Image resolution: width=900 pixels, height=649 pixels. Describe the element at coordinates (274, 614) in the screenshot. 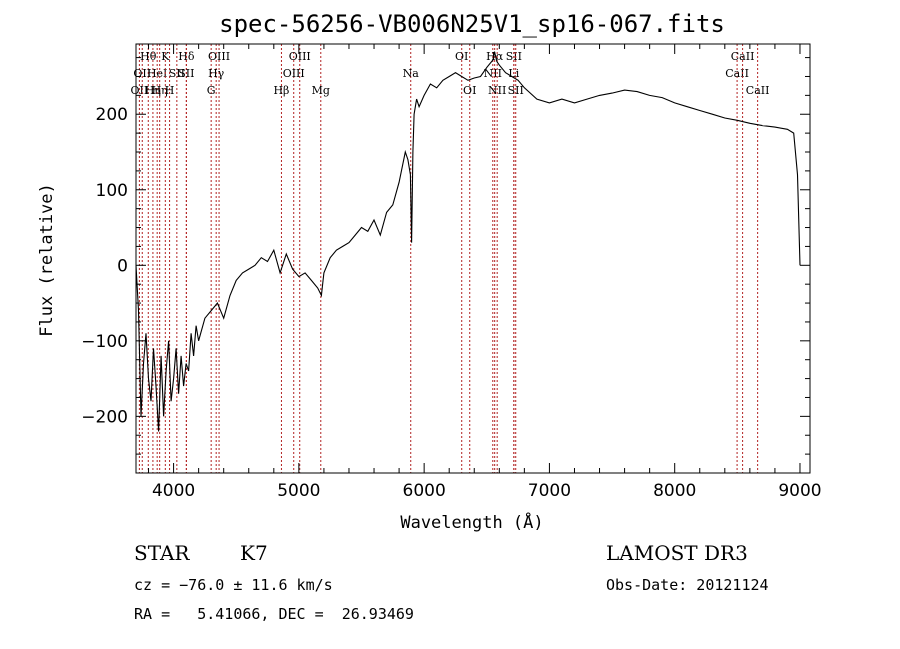

I see `ra-dec: RA = 5.41066, DEC = 26.93469` at that location.